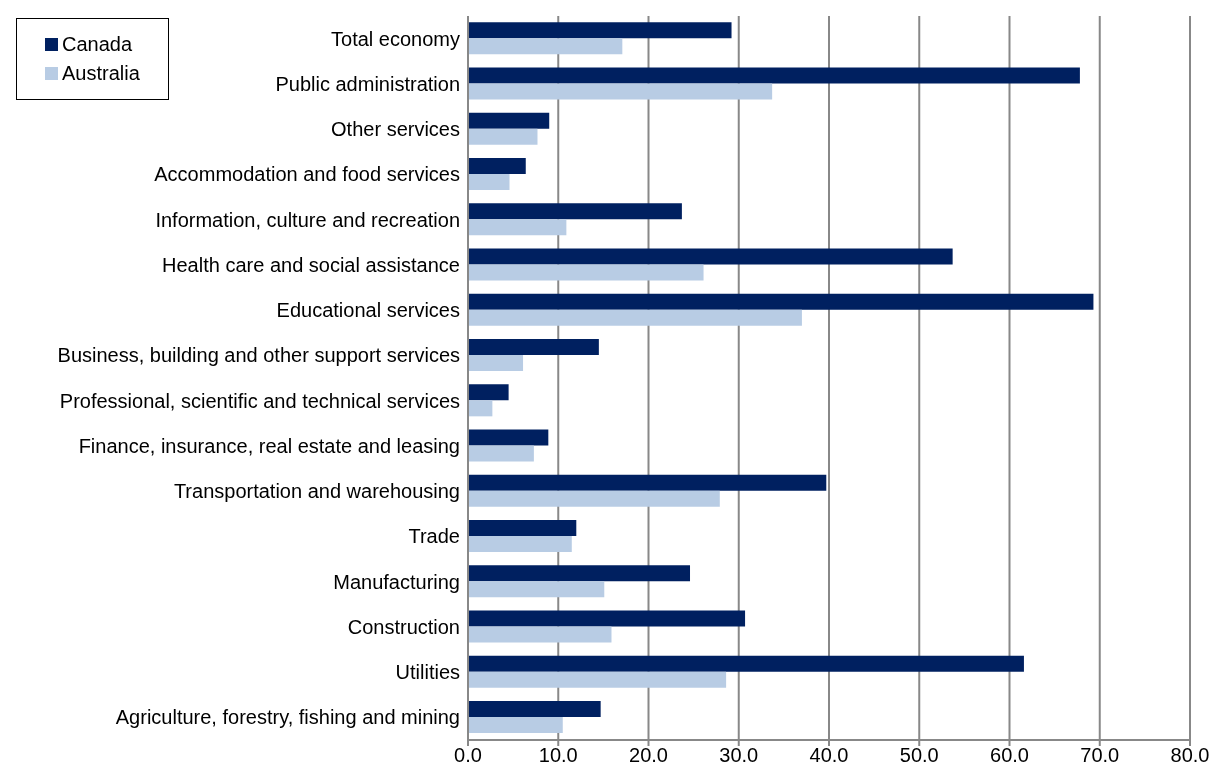 The height and width of the screenshot is (784, 1226). Describe the element at coordinates (395, 38) in the screenshot. I see `y-tick-label: Total economy` at that location.